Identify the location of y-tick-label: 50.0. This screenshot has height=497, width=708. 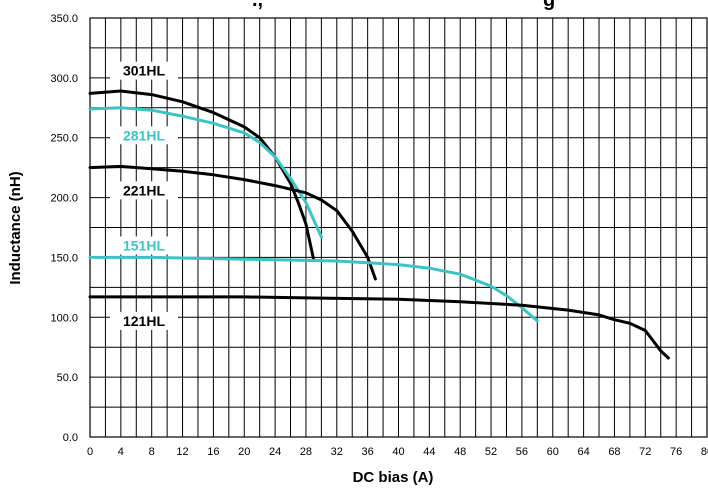
(67, 378).